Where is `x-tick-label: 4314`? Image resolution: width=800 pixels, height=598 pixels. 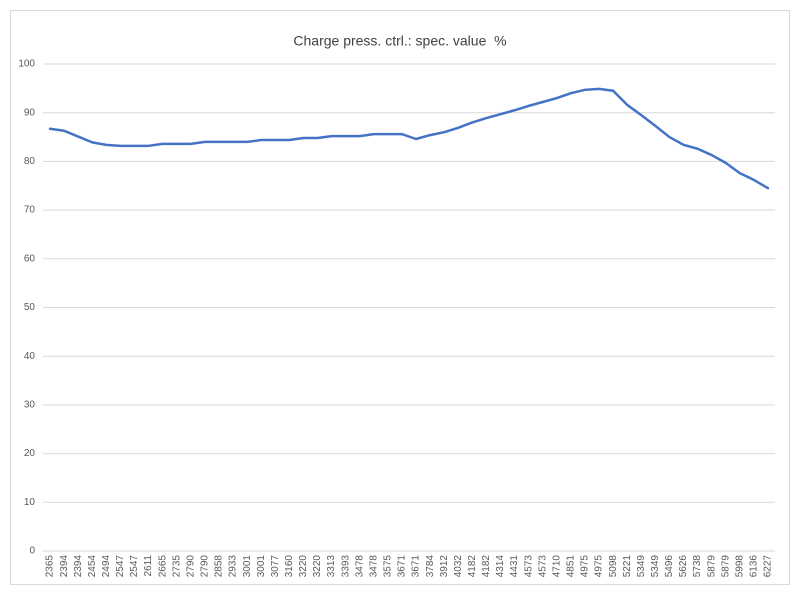
x-tick-label: 4314 is located at coordinates (500, 566).